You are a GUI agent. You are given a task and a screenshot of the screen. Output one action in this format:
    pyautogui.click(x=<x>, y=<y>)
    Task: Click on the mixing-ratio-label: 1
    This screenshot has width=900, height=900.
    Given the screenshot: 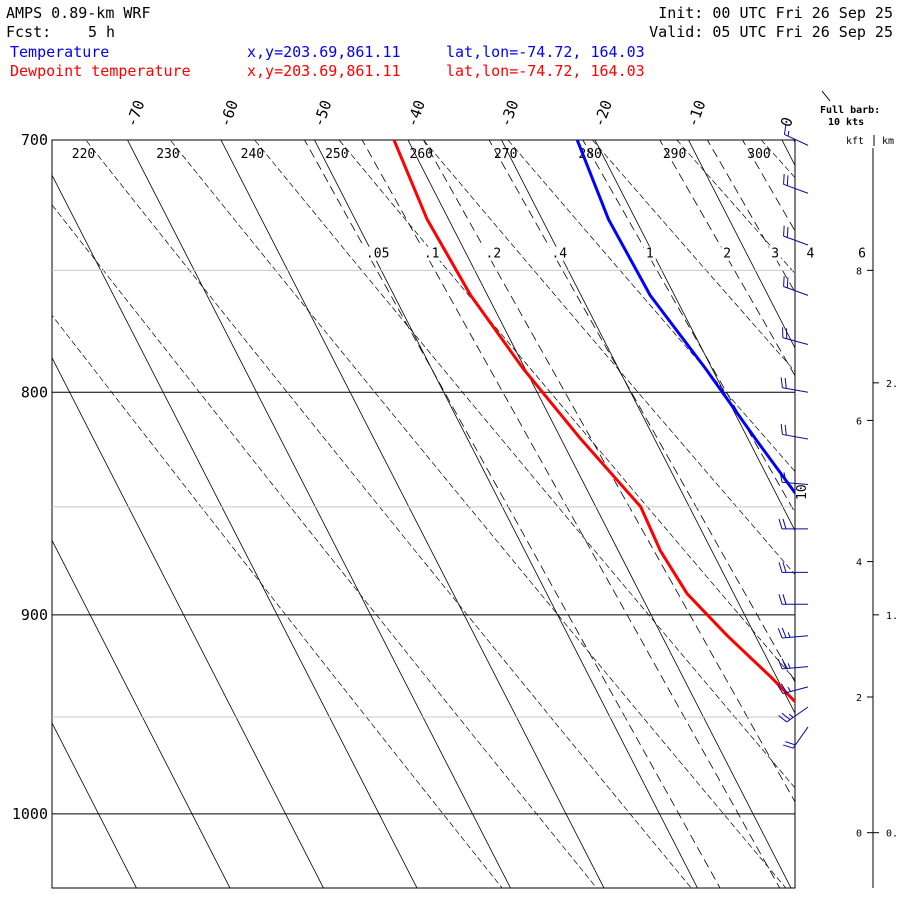 What is the action you would take?
    pyautogui.click(x=650, y=254)
    